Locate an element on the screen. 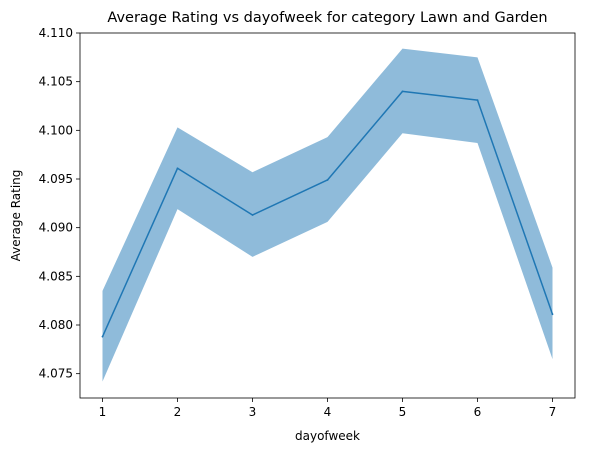 The height and width of the screenshot is (453, 590). x-tick-label: 4 is located at coordinates (328, 412).